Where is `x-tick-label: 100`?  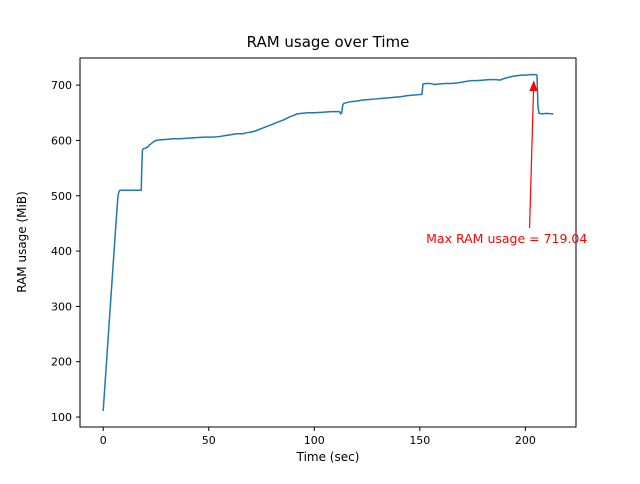 x-tick-label: 100 is located at coordinates (314, 440).